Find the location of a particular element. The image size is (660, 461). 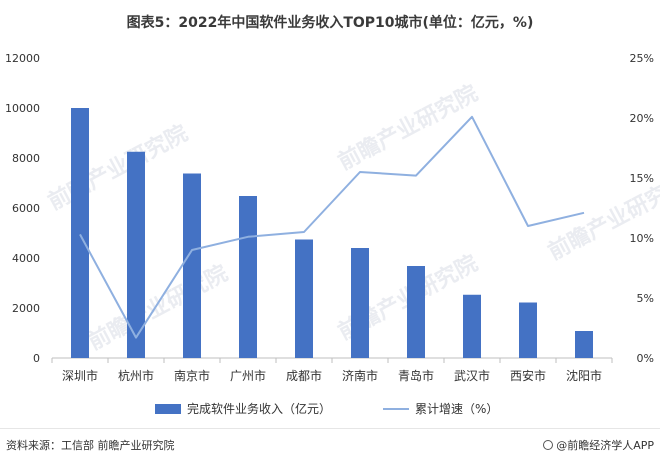

category-label: 广州市 is located at coordinates (248, 375).